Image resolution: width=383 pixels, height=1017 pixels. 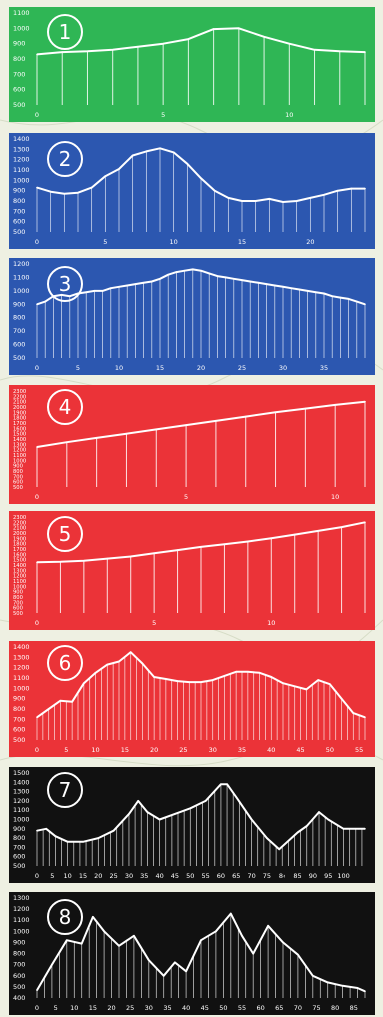 What do you see at coordinates (313, 876) in the screenshot?
I see `x-tick-label: 90` at bounding box center [313, 876].